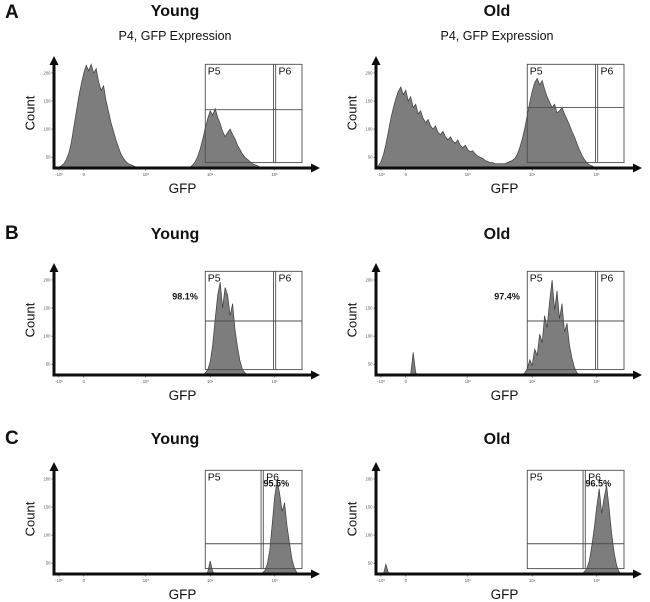  I want to click on percent-label: 96.5%, so click(598, 484).